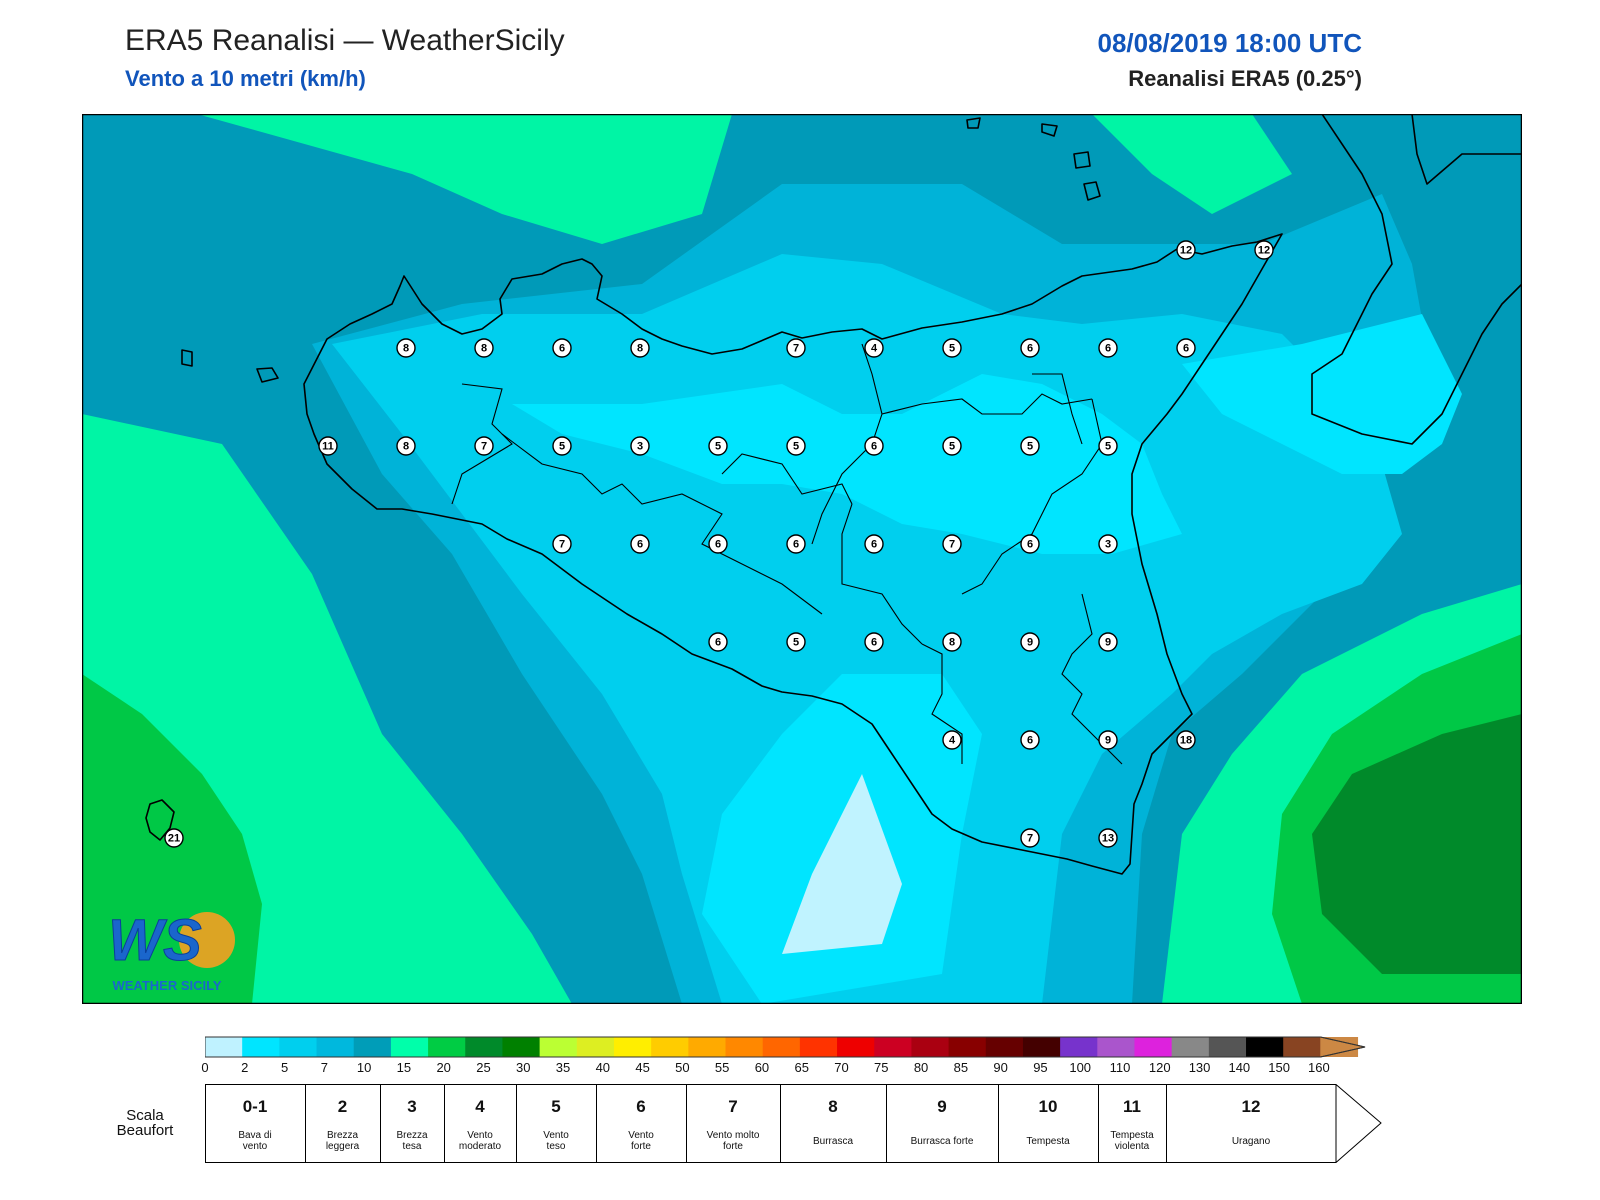 The height and width of the screenshot is (1200, 1600). I want to click on colorbar-tick-label: 85, so click(961, 1067).